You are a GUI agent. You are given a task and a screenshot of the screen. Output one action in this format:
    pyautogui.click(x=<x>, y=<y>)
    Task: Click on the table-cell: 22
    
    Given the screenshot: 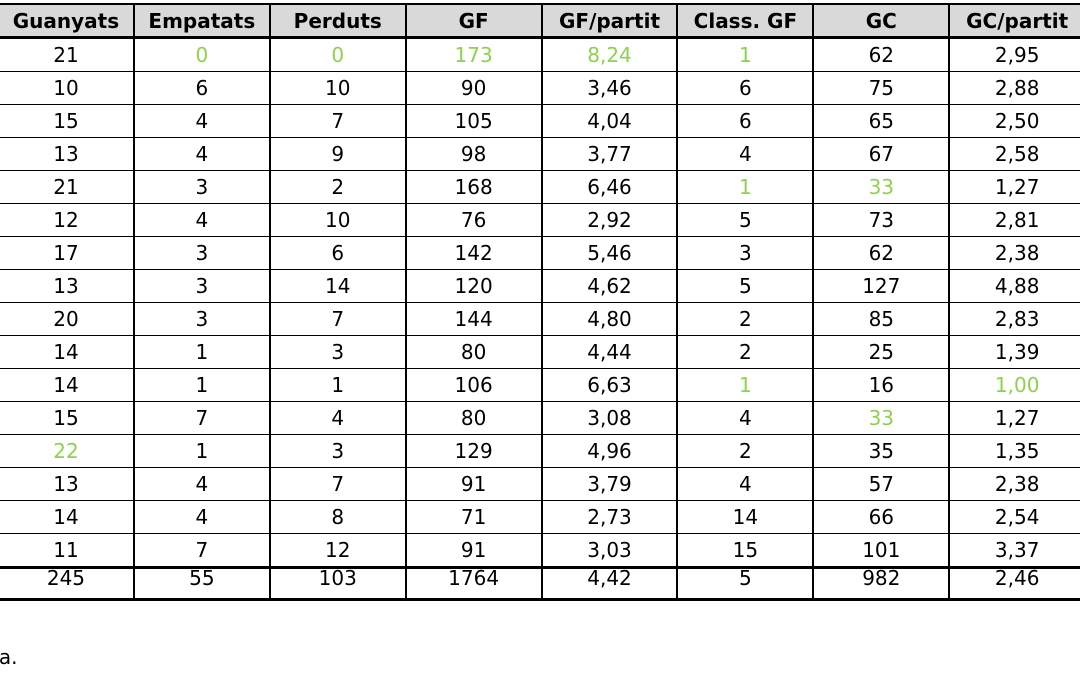 What is the action you would take?
    pyautogui.click(x=67, y=451)
    